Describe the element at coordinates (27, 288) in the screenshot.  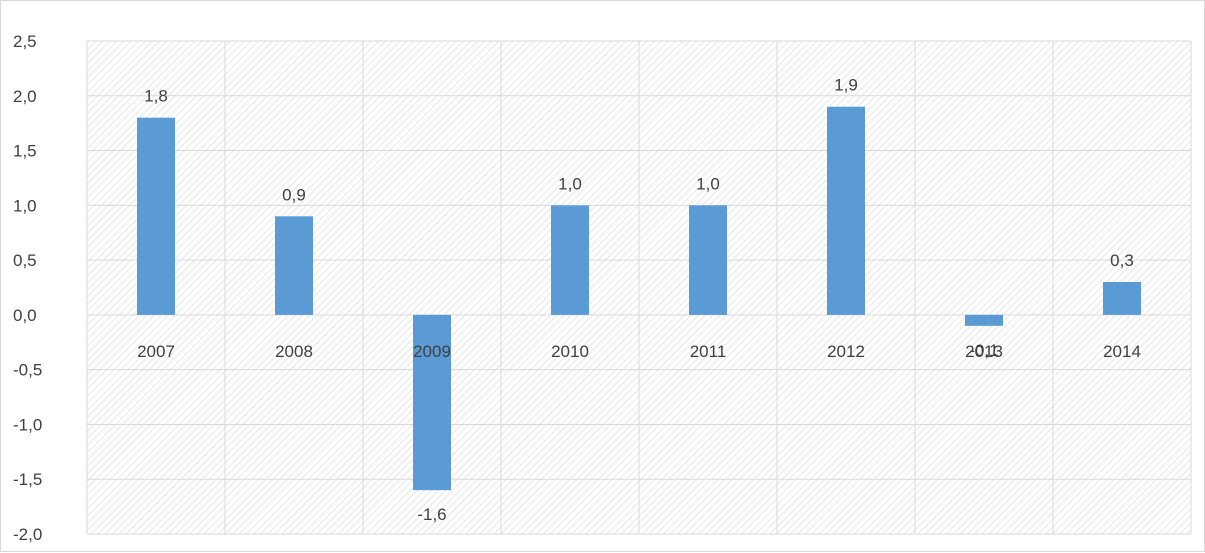
I see `y-axis-ticks: 2,5 2,0 1,5 1,0 0,5 0,0 -0,5 -1,0 -1,5 -2,0` at that location.